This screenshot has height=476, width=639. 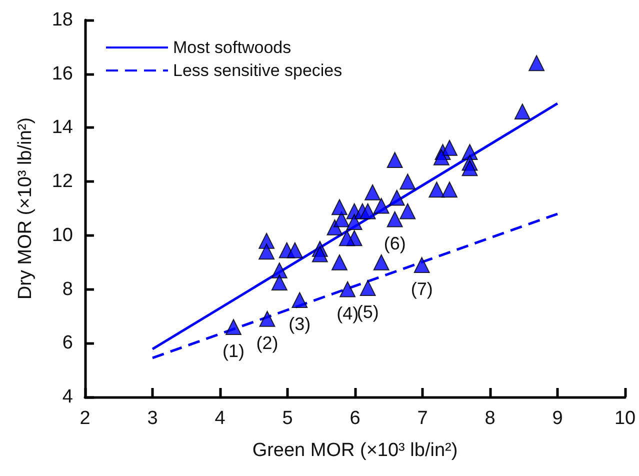 What do you see at coordinates (287, 418) in the screenshot?
I see `x-tick-label: 5` at bounding box center [287, 418].